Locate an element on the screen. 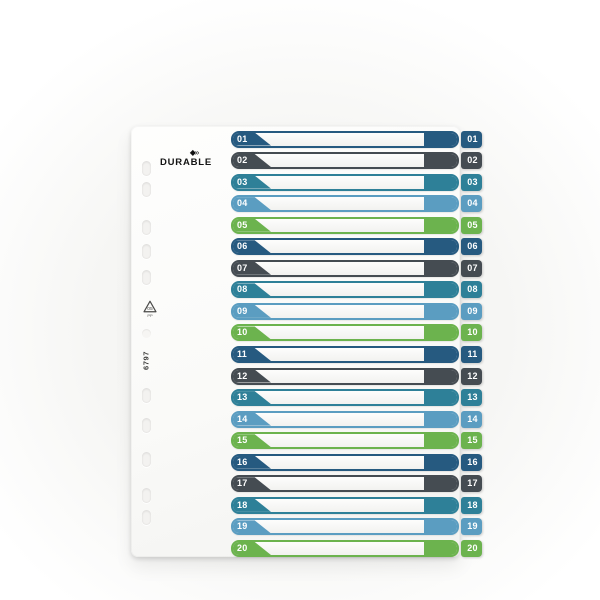 This screenshot has width=600, height=600. strip-number-label: 13 is located at coordinates (242, 397).